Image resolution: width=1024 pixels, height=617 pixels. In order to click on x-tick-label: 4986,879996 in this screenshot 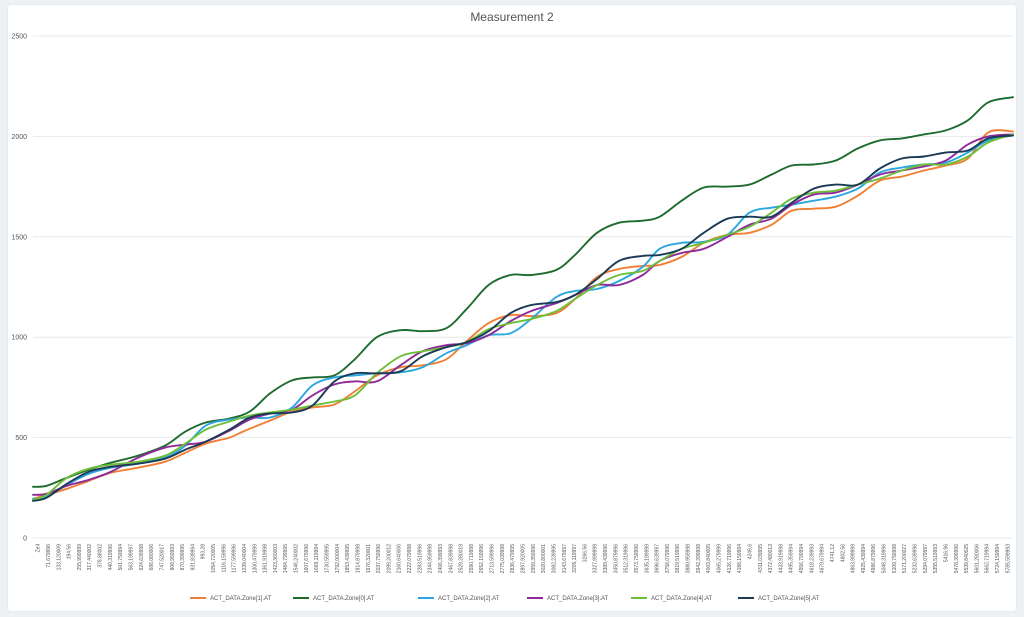, I will do `click(874, 558)`.